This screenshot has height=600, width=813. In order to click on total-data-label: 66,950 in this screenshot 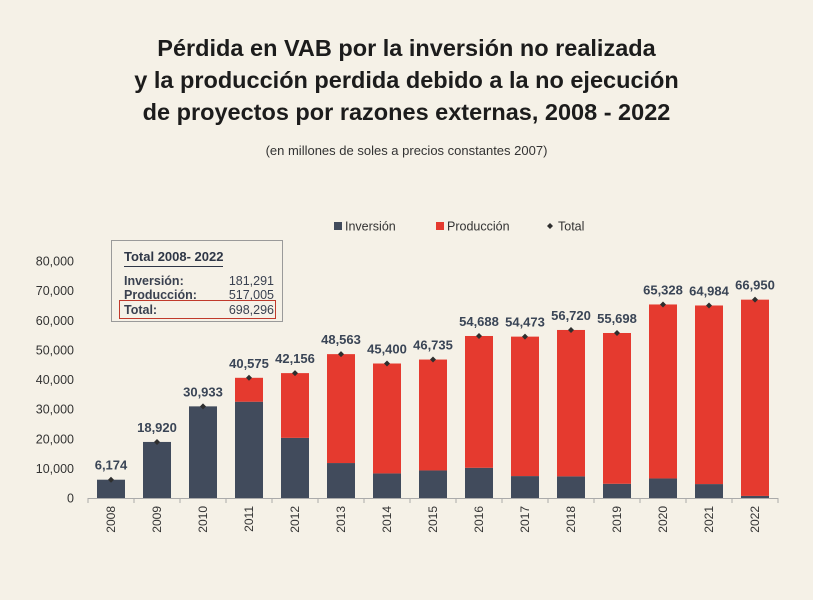, I will do `click(755, 285)`.